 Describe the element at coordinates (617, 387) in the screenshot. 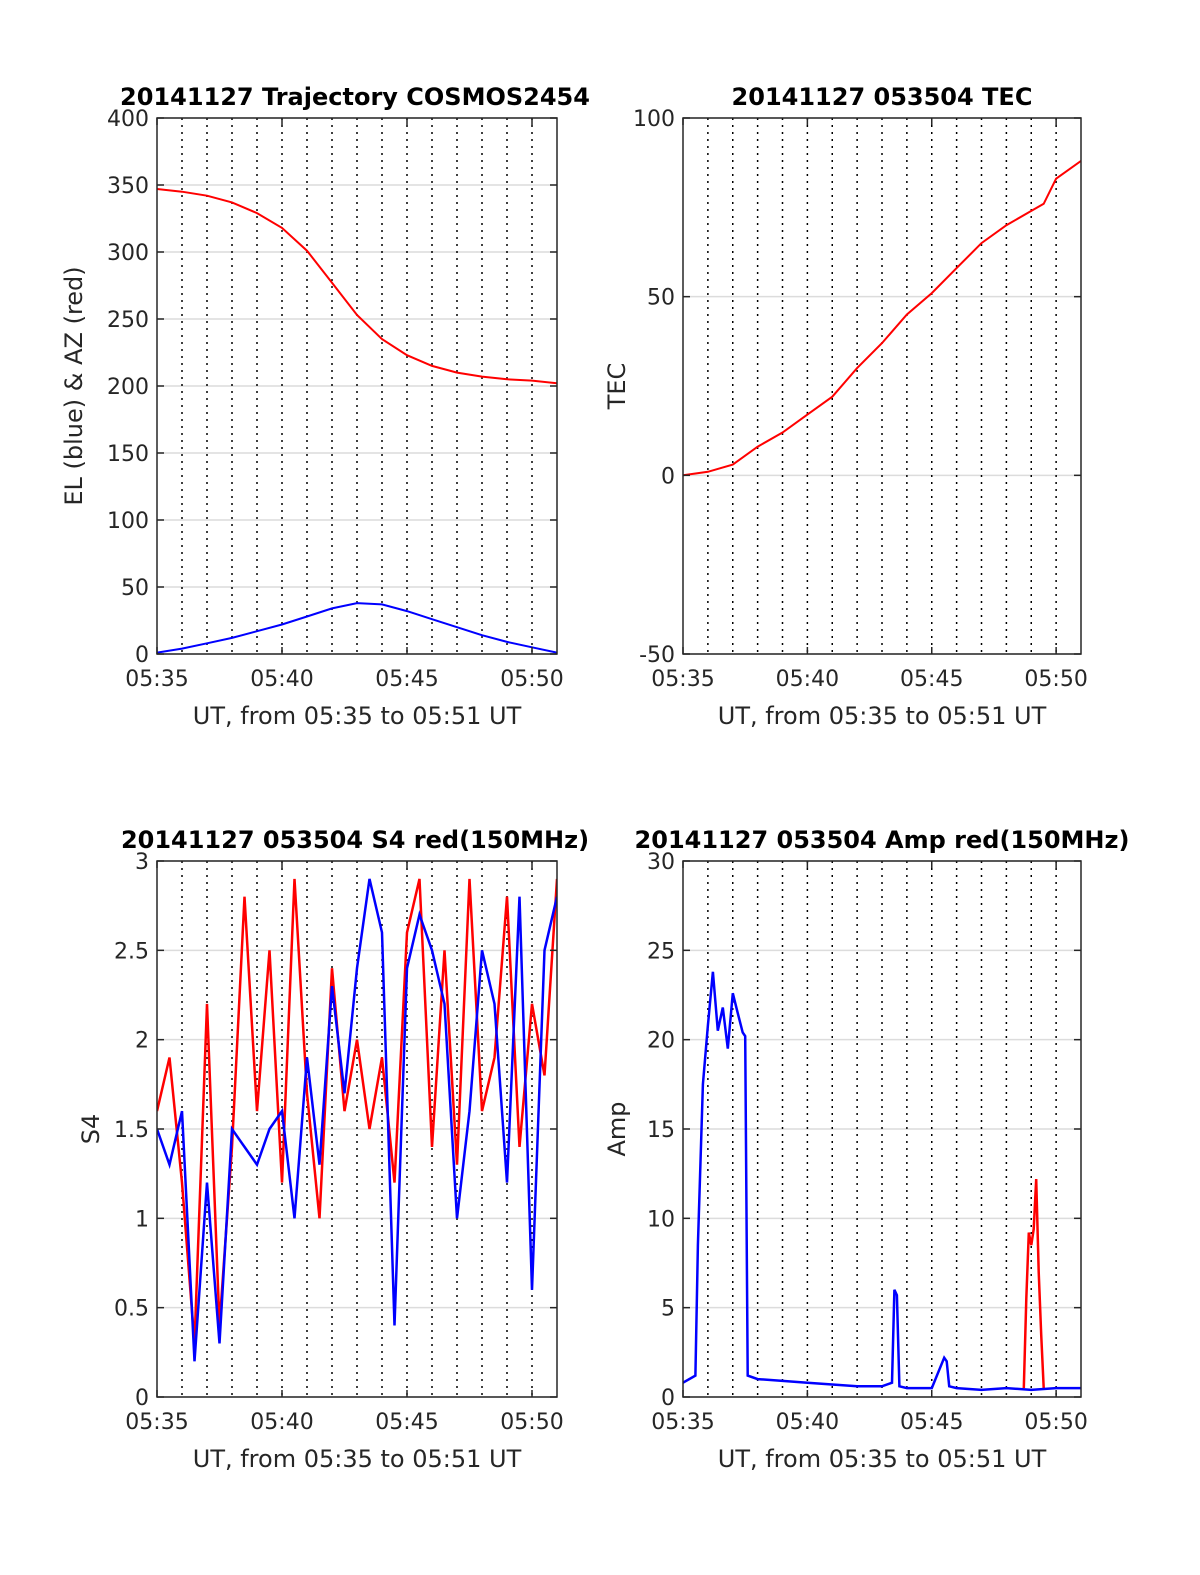

I see `y-axis-label: TEC` at that location.